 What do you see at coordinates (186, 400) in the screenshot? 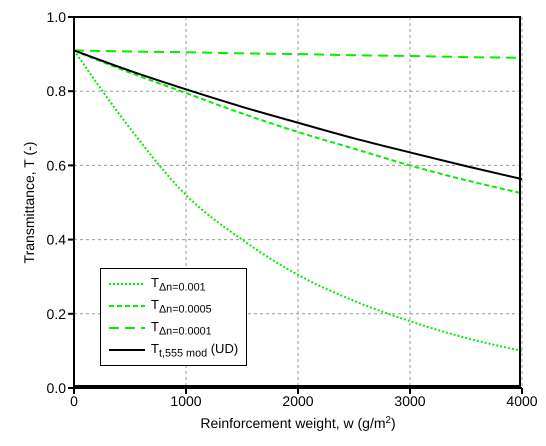
I see `x-tick-label: 1000` at bounding box center [186, 400].